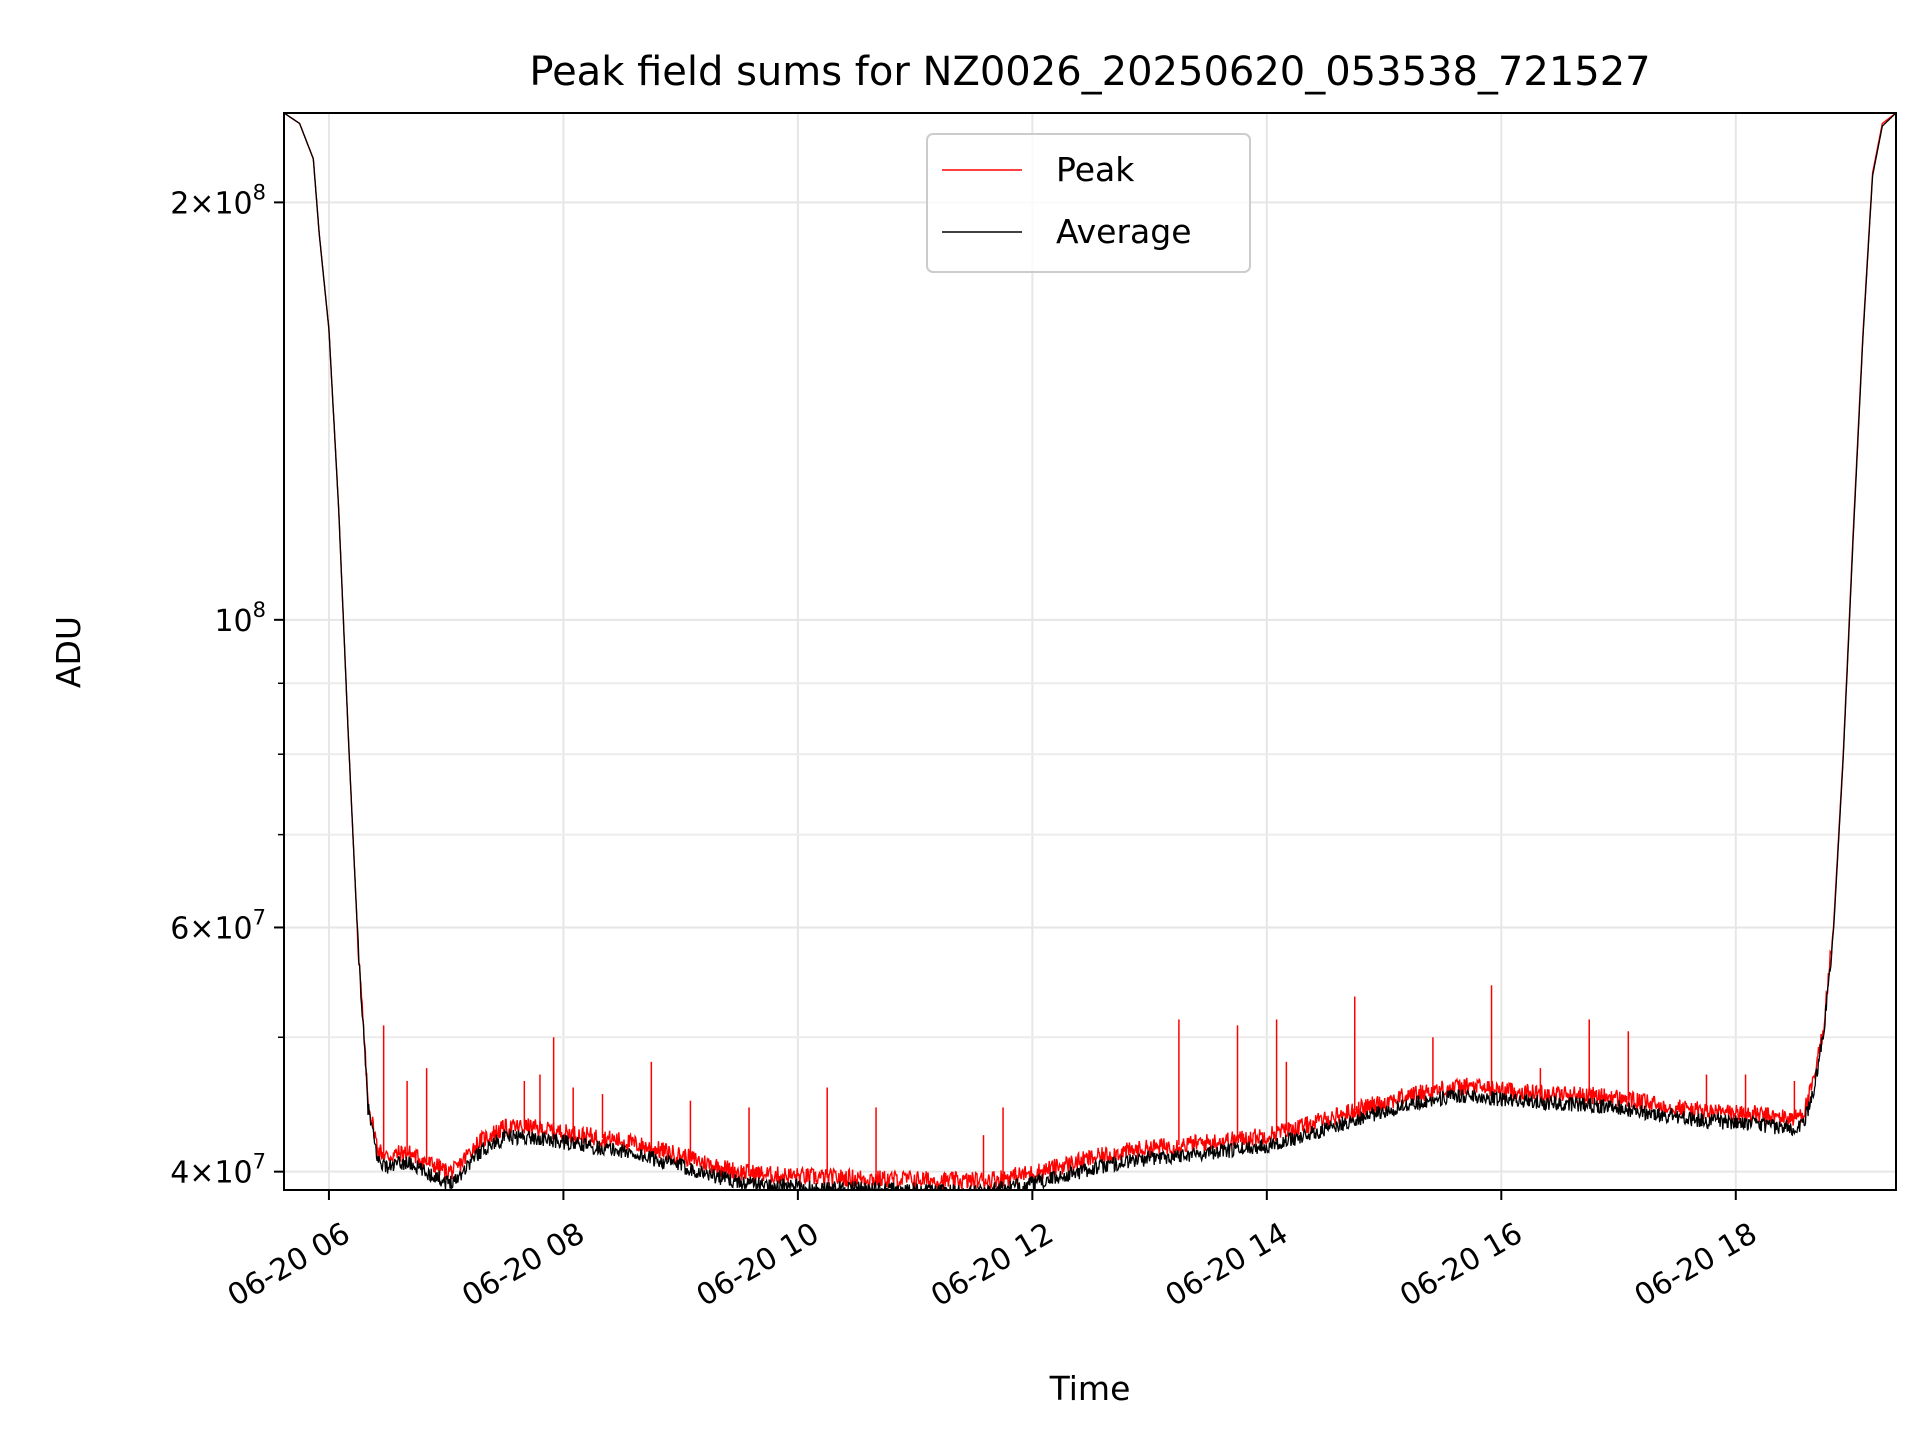 This screenshot has width=1920, height=1440. Describe the element at coordinates (1124, 231) in the screenshot. I see `legend-average-label: Average` at that location.